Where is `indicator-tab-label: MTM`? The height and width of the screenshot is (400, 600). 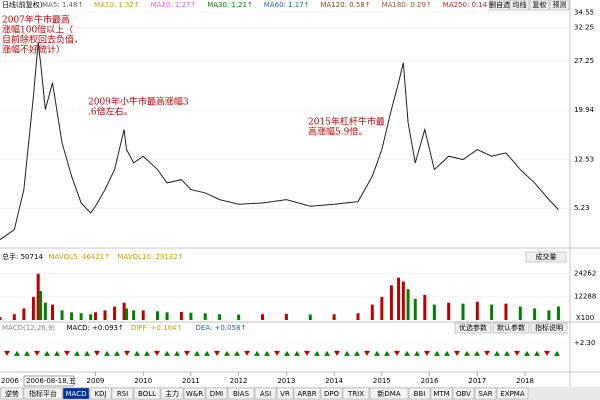 indicator-tab-label: MTM is located at coordinates (441, 394).